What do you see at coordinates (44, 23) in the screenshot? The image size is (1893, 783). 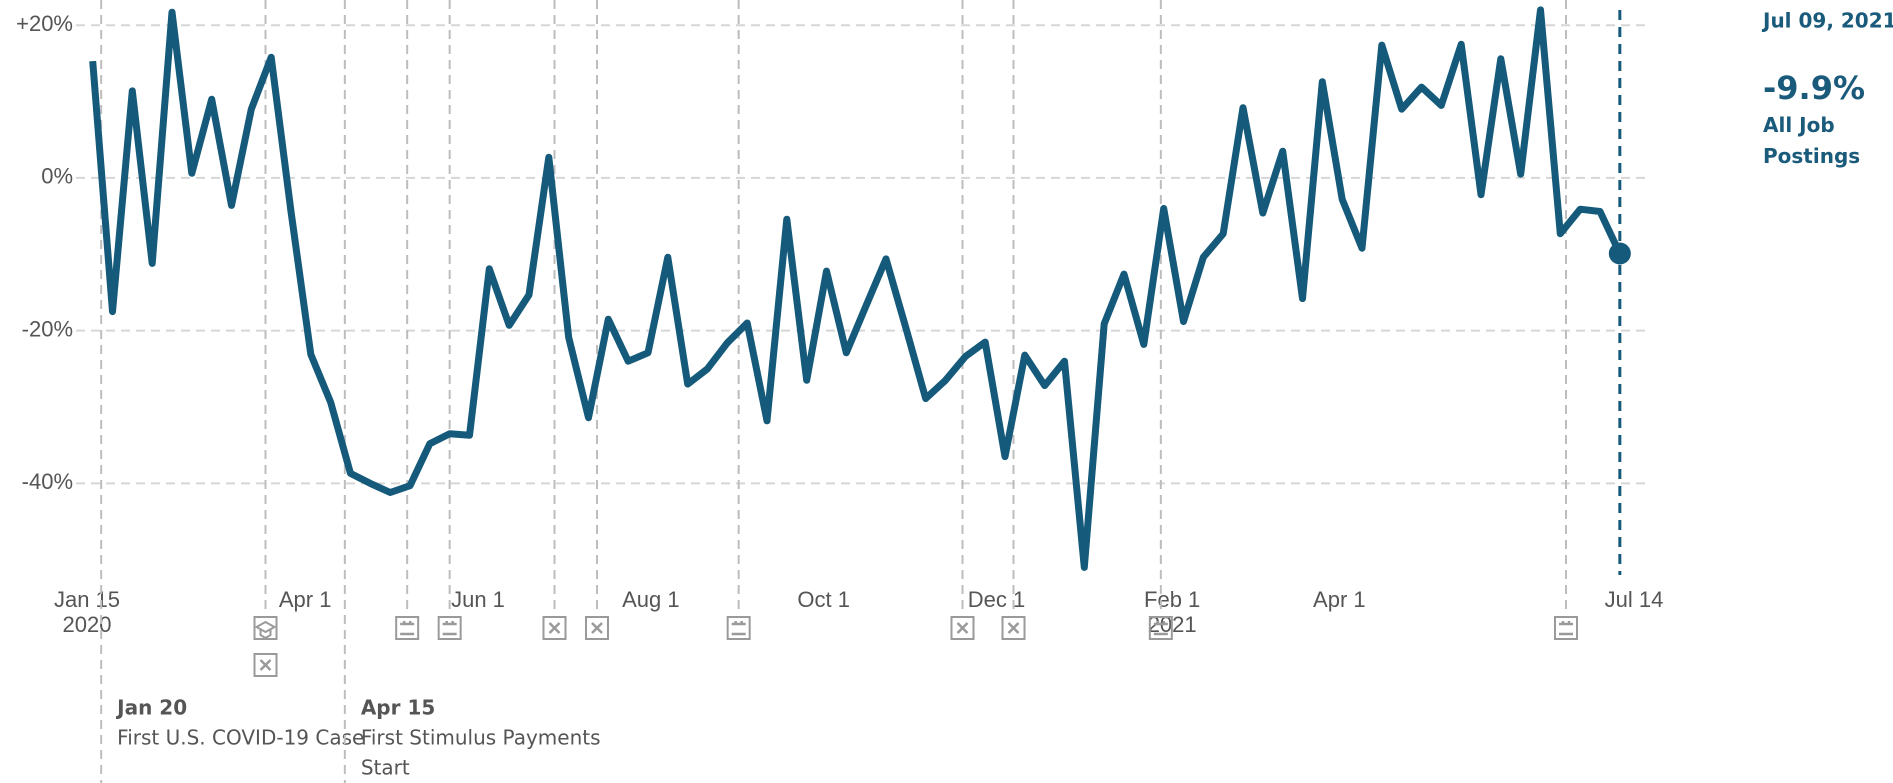 I see `y-tick-label: +20%` at bounding box center [44, 23].